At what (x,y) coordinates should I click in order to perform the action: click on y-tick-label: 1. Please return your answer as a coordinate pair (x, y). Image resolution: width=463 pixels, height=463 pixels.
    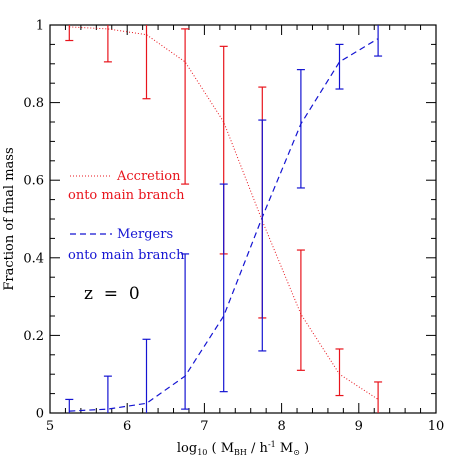
    Looking at the image, I should click on (40, 26).